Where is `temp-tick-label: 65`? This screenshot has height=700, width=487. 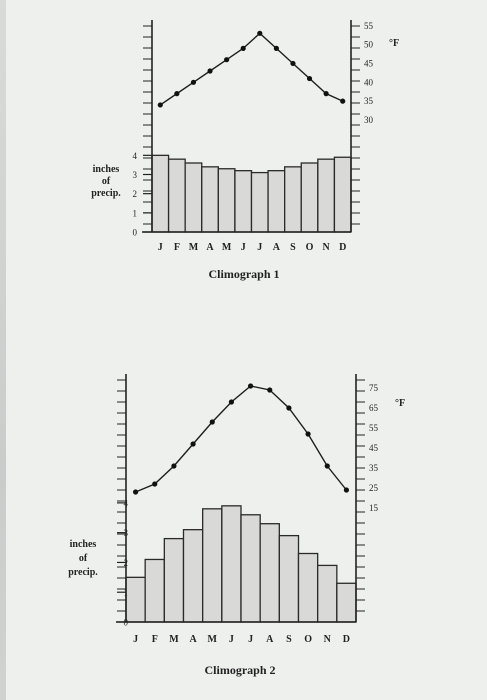
temp-tick-label: 65 is located at coordinates (374, 408).